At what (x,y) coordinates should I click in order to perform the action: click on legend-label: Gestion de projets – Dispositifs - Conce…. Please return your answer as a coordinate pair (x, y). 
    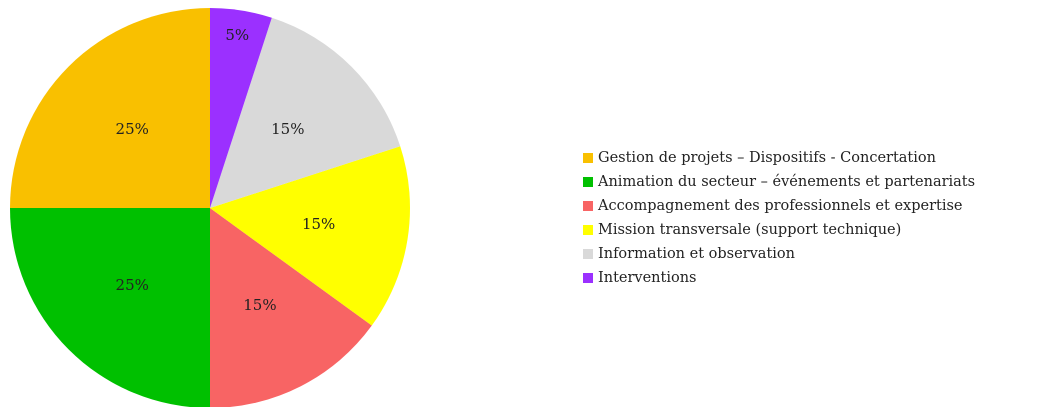
    Looking at the image, I should click on (767, 158).